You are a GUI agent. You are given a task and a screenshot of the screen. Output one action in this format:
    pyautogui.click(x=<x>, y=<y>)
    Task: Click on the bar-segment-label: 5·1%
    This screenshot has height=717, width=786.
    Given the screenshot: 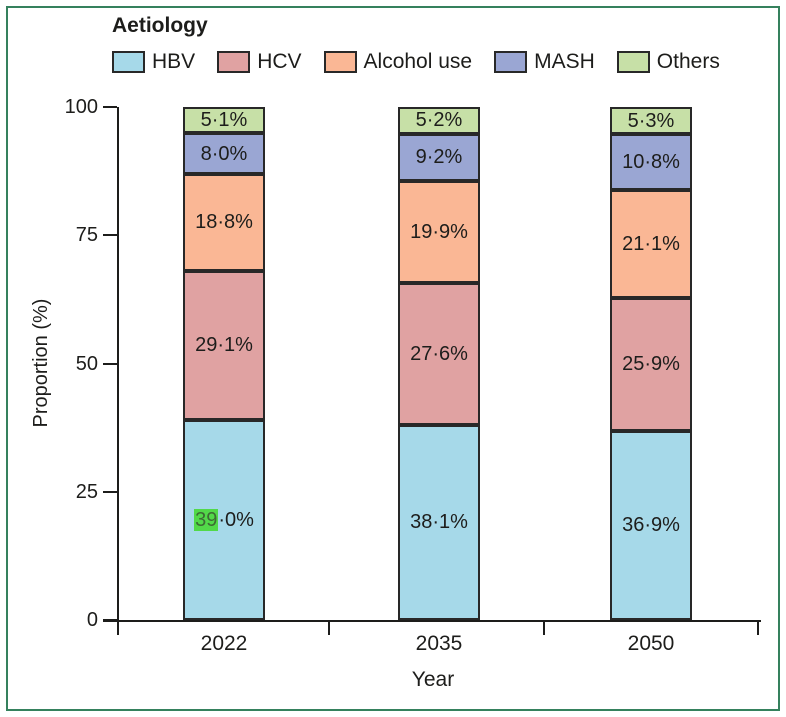 What is the action you would take?
    pyautogui.click(x=224, y=120)
    